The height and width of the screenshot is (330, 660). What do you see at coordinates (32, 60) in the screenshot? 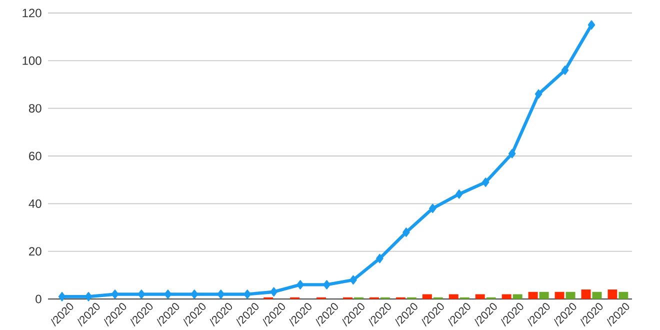
I see `y-tick-label: 100` at bounding box center [32, 60].